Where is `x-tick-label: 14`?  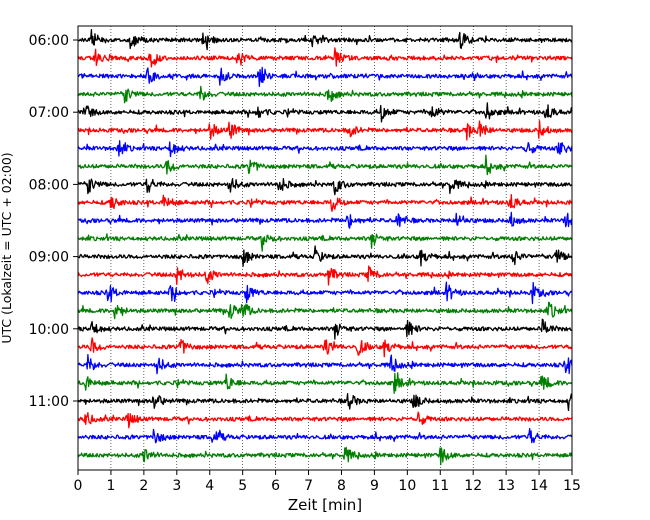 x-tick-label: 14 is located at coordinates (539, 486).